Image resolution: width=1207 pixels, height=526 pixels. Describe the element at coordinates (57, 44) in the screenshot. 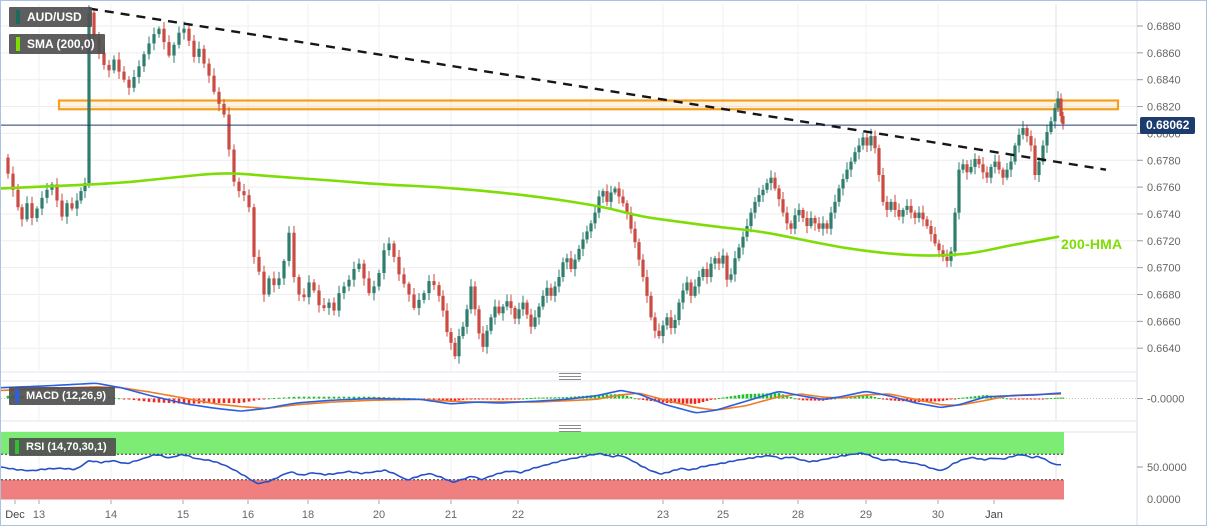

I see `sma-badge: SMA (200,0)` at that location.